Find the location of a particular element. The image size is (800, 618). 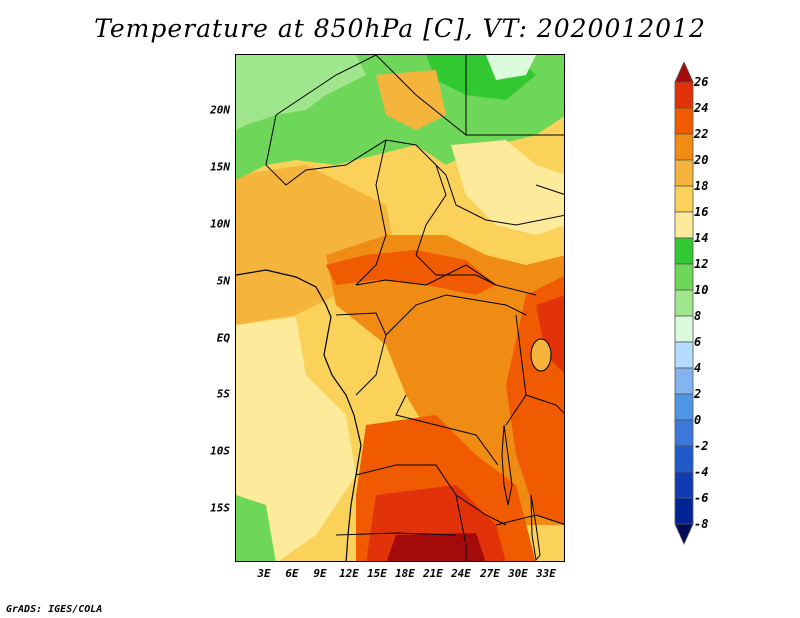

lon-label-27e: 27E is located at coordinates (490, 573).